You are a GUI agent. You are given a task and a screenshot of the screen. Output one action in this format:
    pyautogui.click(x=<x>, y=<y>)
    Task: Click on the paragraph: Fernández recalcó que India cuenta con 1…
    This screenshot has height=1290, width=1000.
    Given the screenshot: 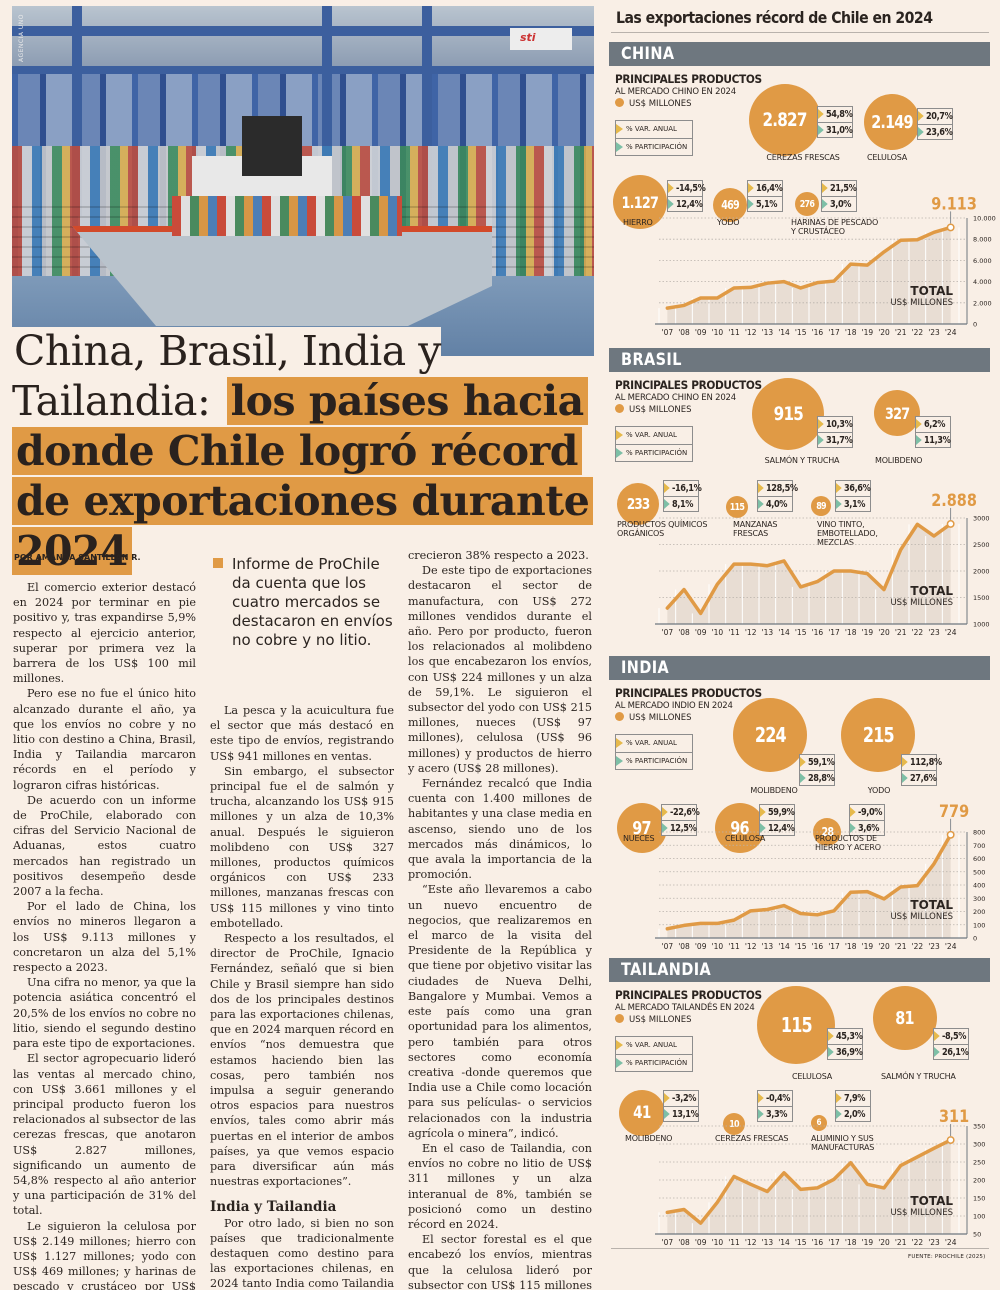 What is the action you would take?
    pyautogui.click(x=500, y=829)
    